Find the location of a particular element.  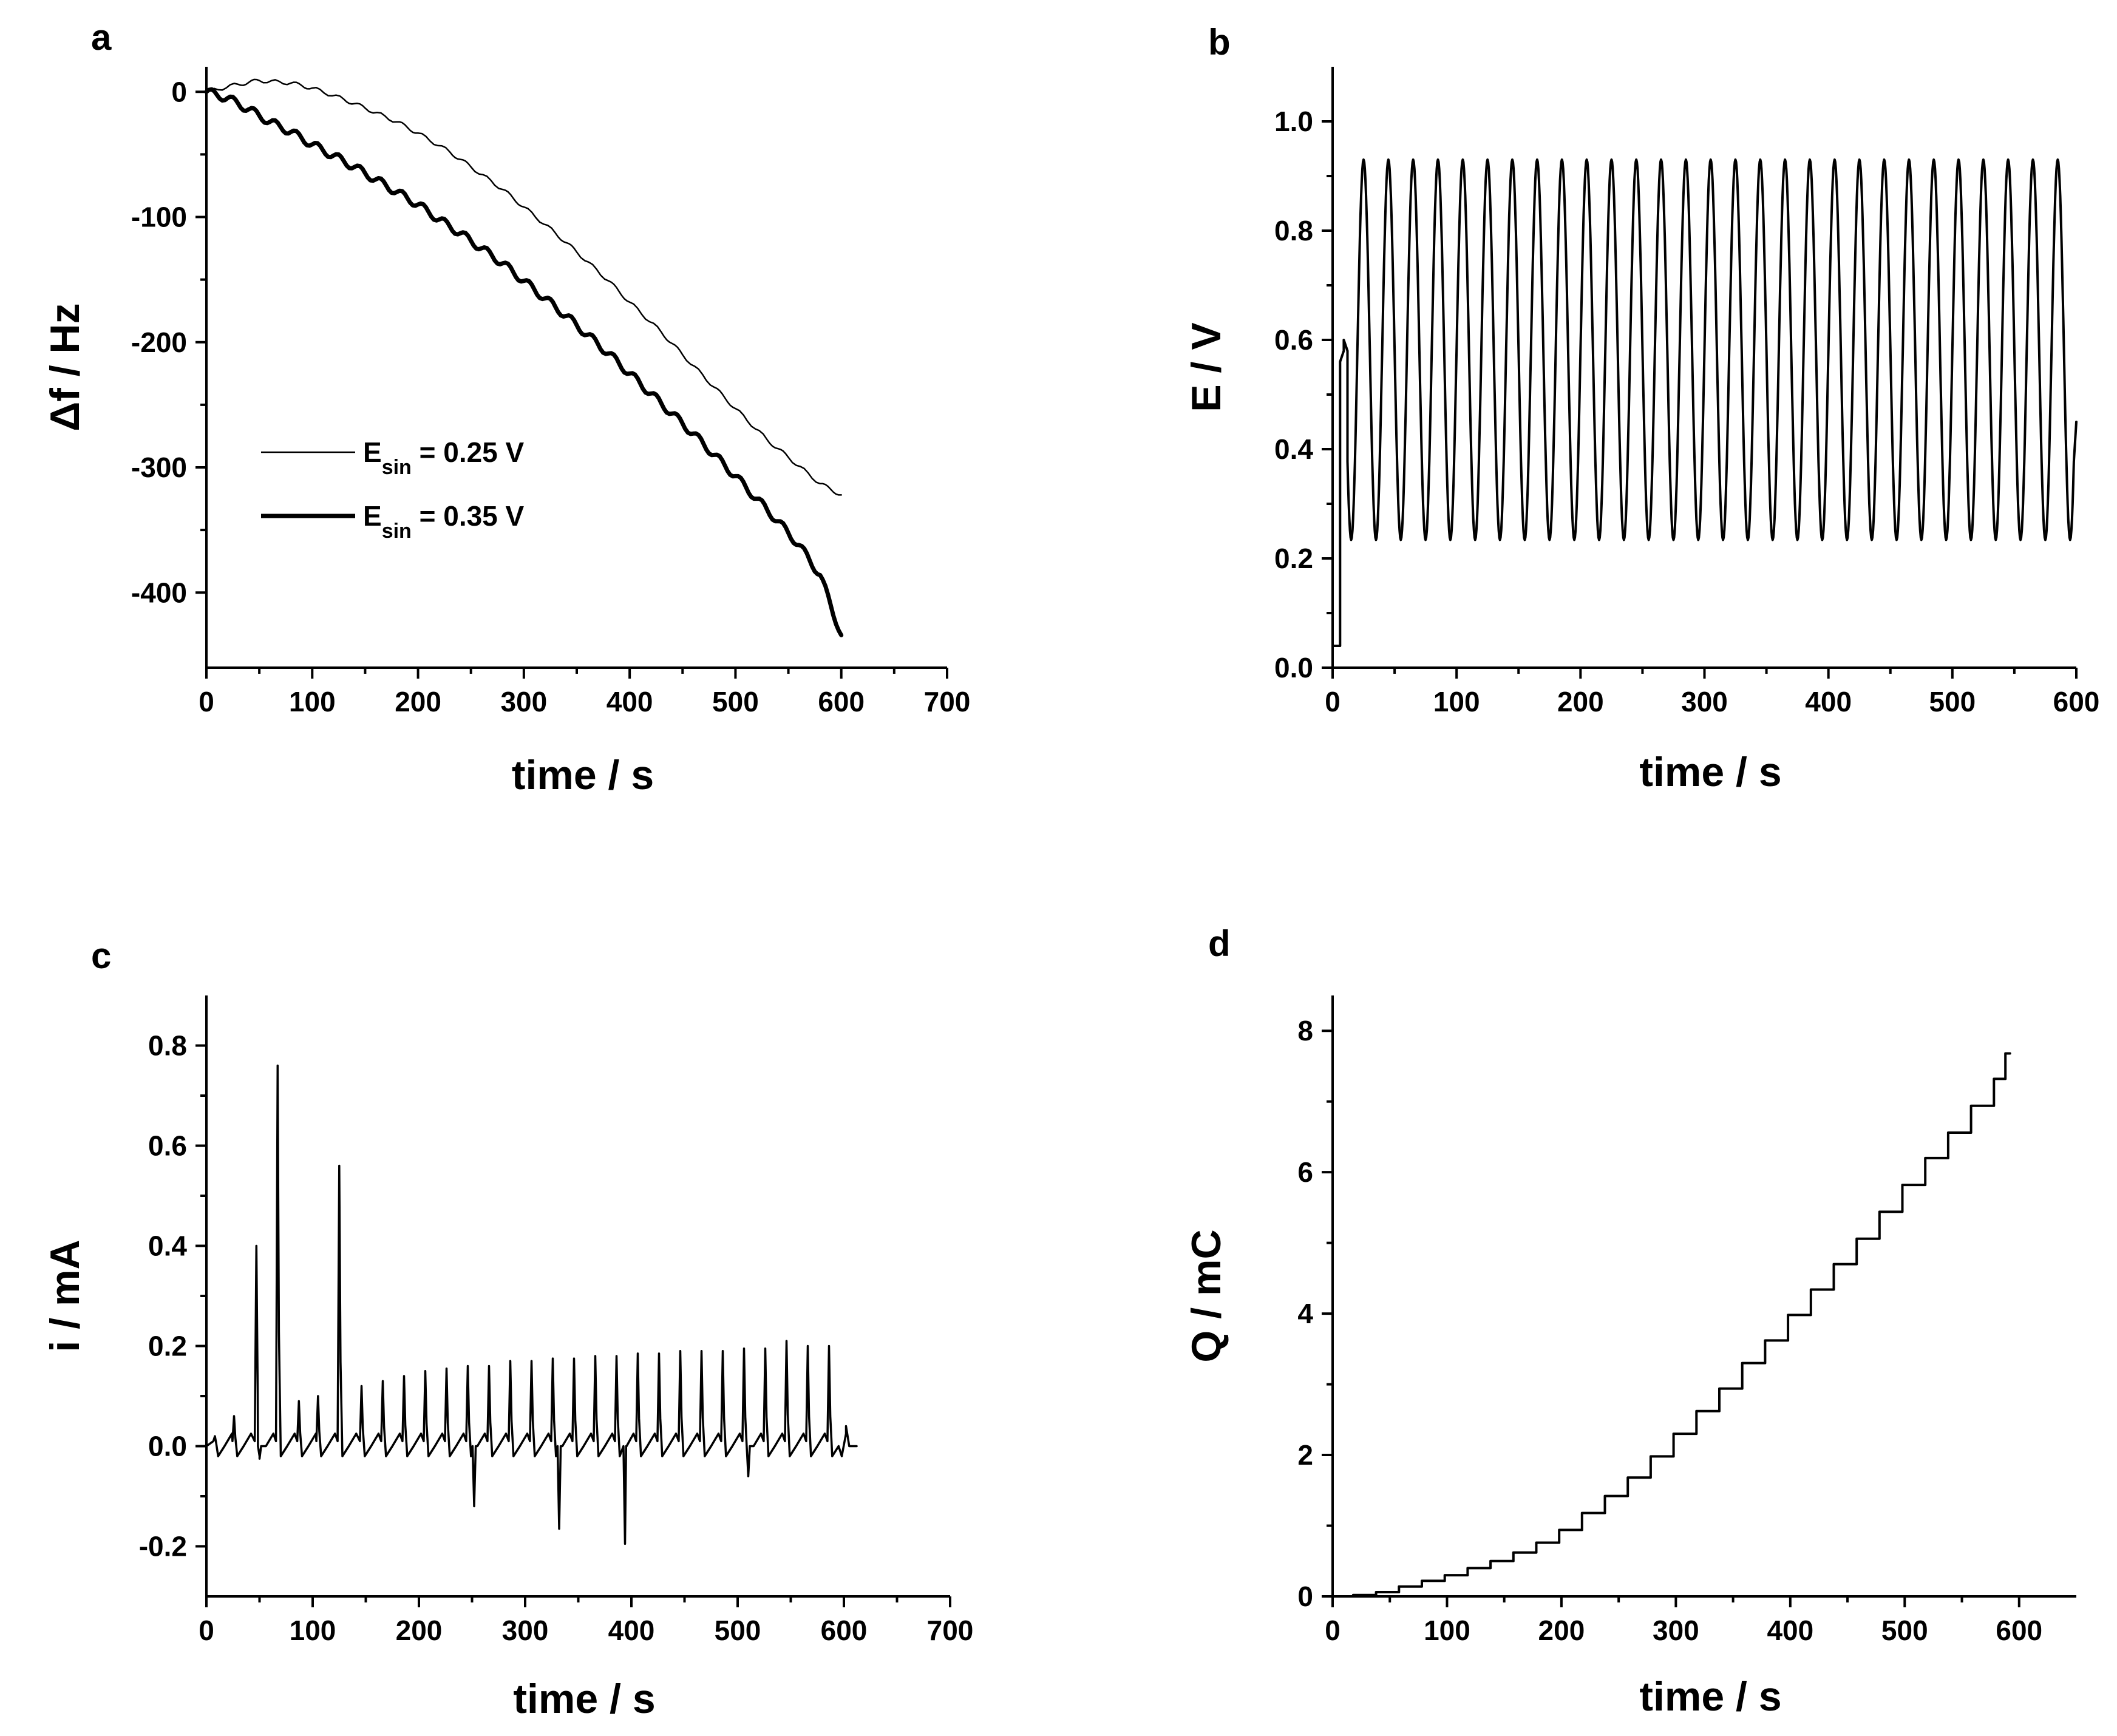

x-tick-label-c: 300 is located at coordinates (525, 1630).